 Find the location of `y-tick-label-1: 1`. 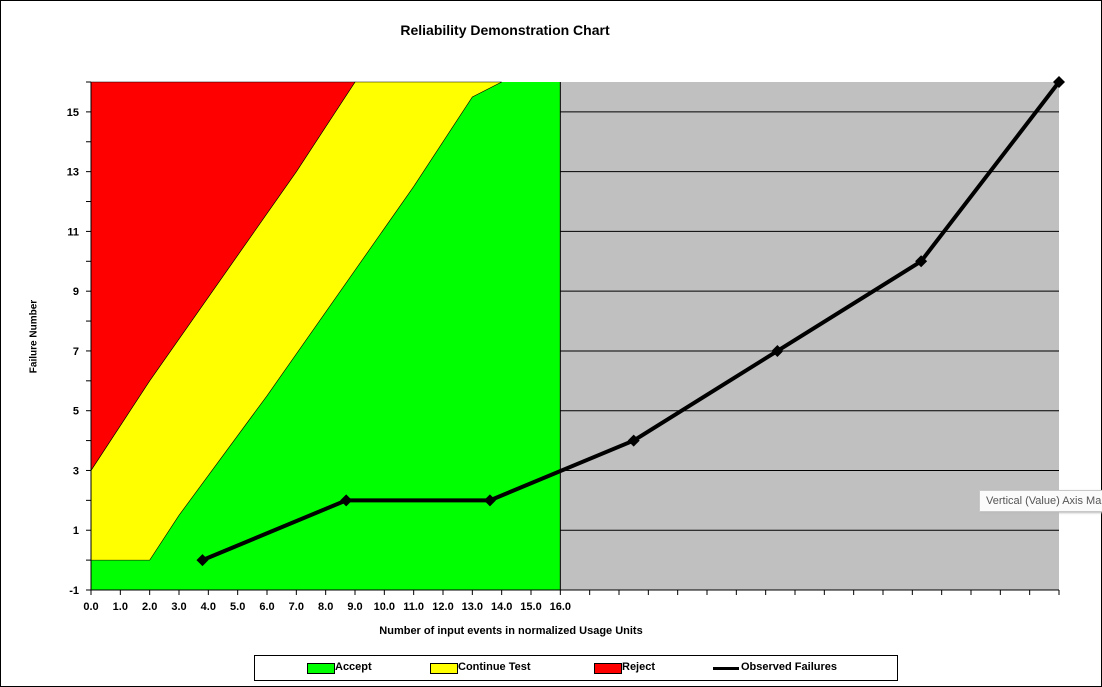

y-tick-label-1: 1 is located at coordinates (76, 531).